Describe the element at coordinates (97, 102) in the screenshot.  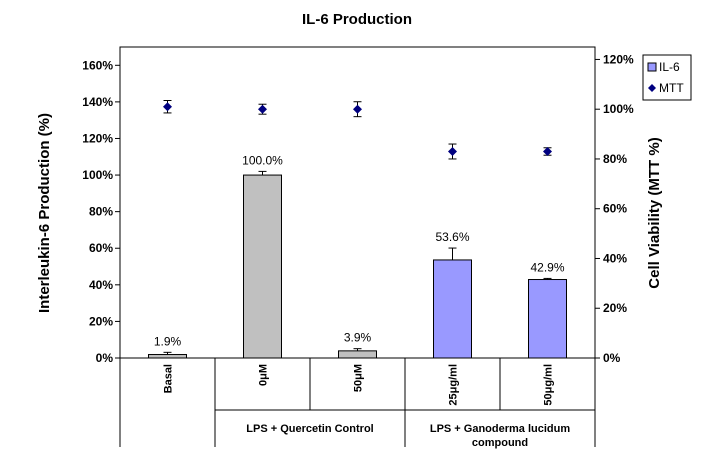
I see `y-tick-label: 140%` at that location.